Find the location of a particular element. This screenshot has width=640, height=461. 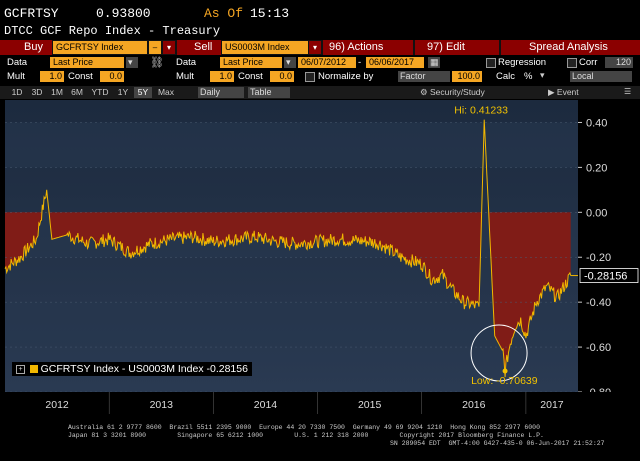

sell-security-input: US0003M Index is located at coordinates (265, 47).